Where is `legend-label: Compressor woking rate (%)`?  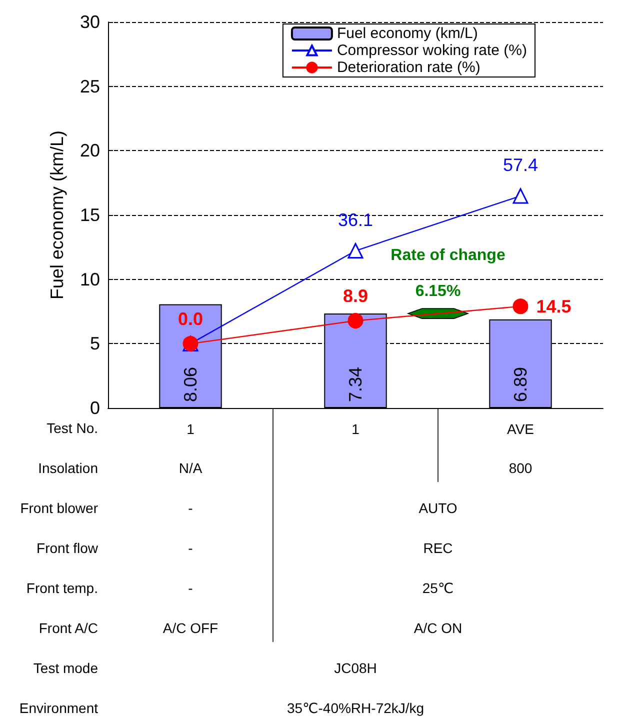
legend-label: Compressor woking rate (%) is located at coordinates (432, 50).